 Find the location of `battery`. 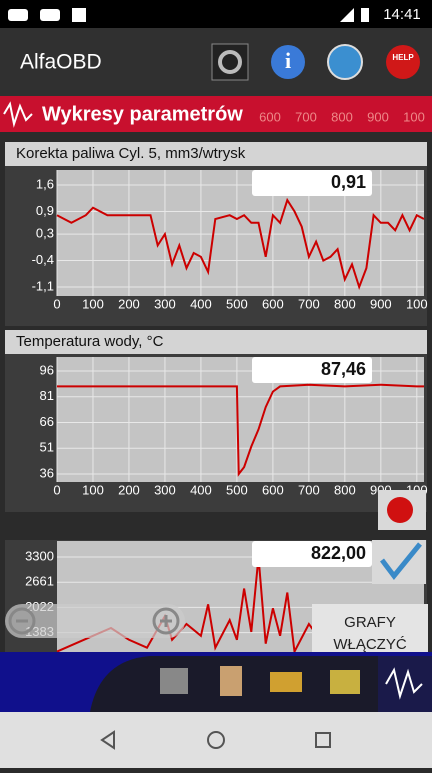

battery is located at coordinates (365, 15).